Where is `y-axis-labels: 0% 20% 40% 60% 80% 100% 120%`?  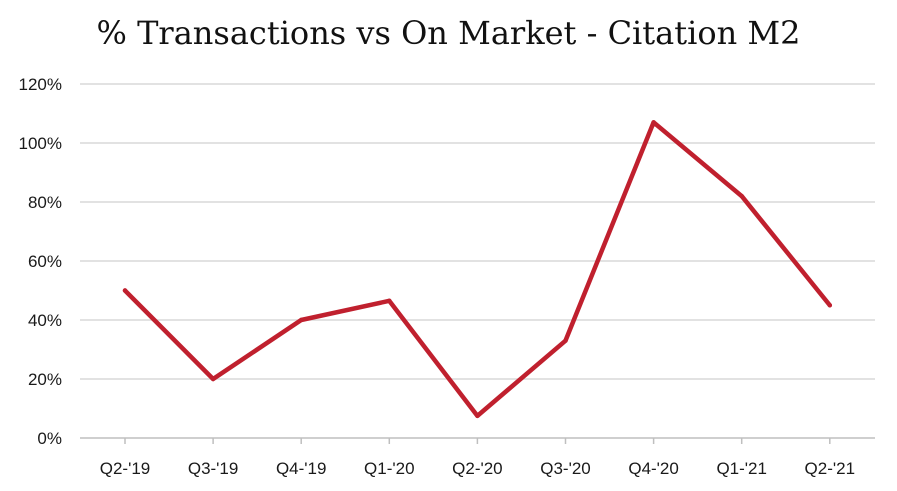
y-axis-labels: 0% 20% 40% 60% 80% 100% 120% is located at coordinates (40, 261).